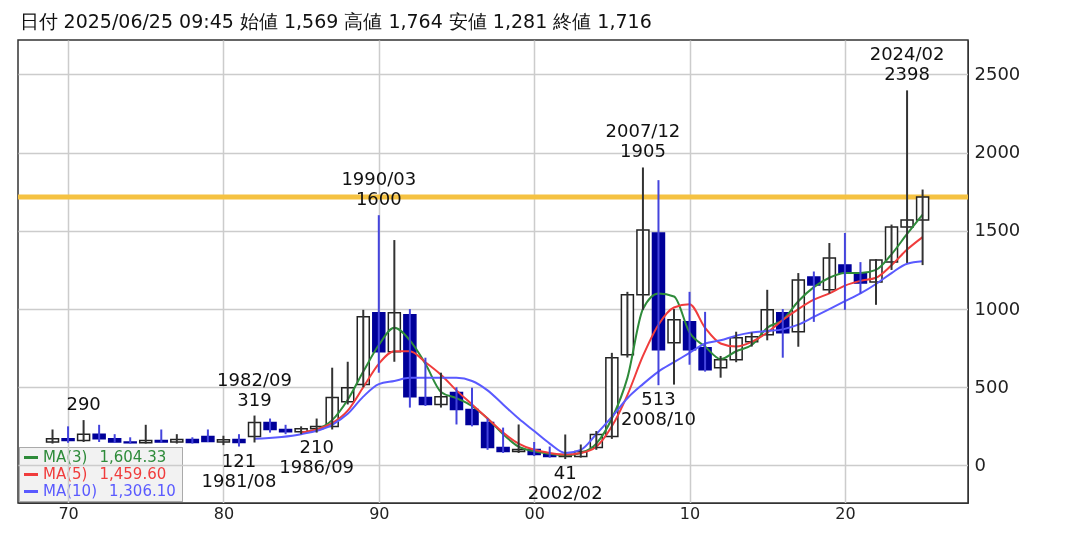 This screenshot has width=1081, height=534. I want to click on annotation: 41 2002/02, so click(565, 483).